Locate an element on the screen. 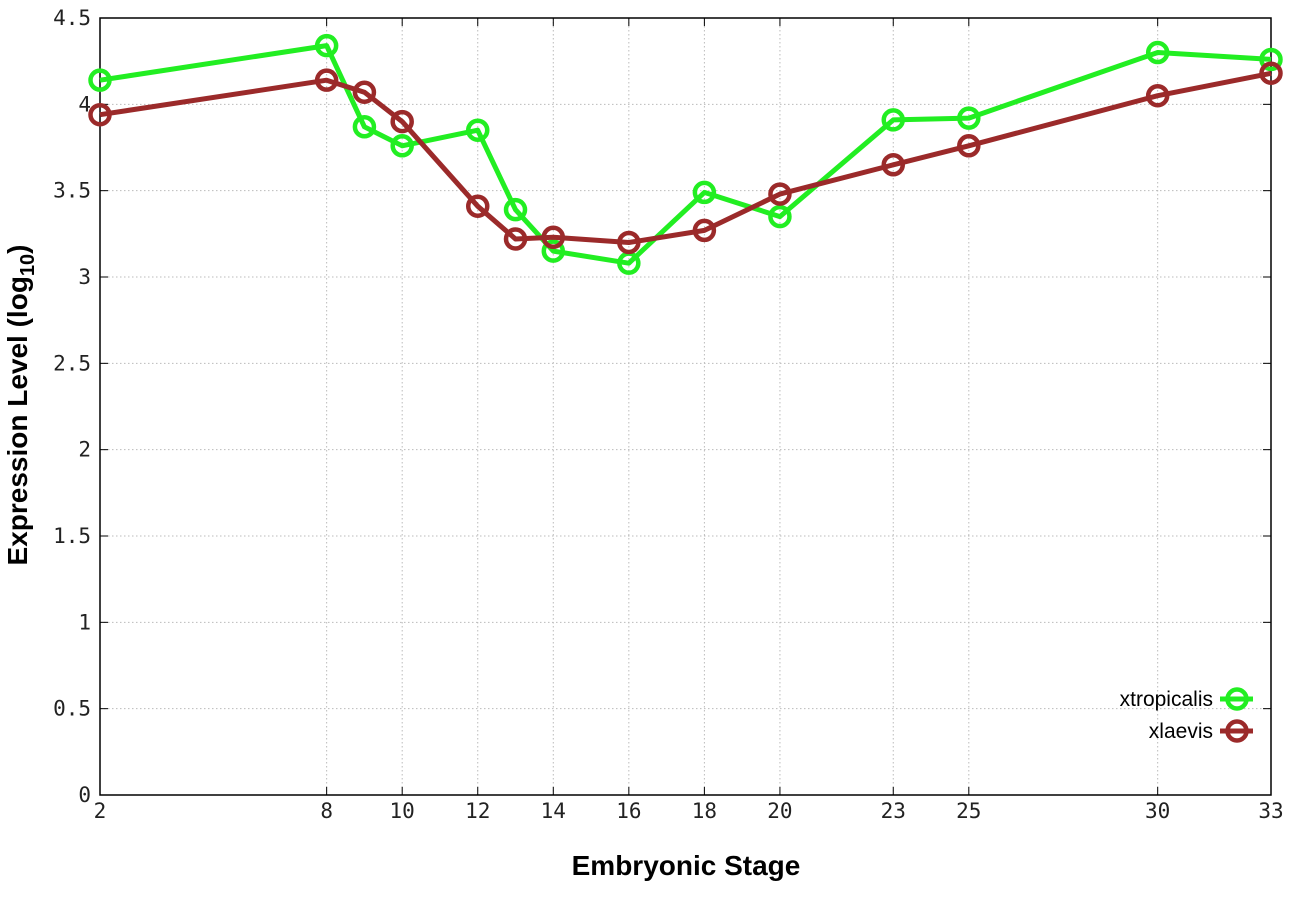  y-axis-title-main: Expression Level (log is located at coordinates (17, 420).